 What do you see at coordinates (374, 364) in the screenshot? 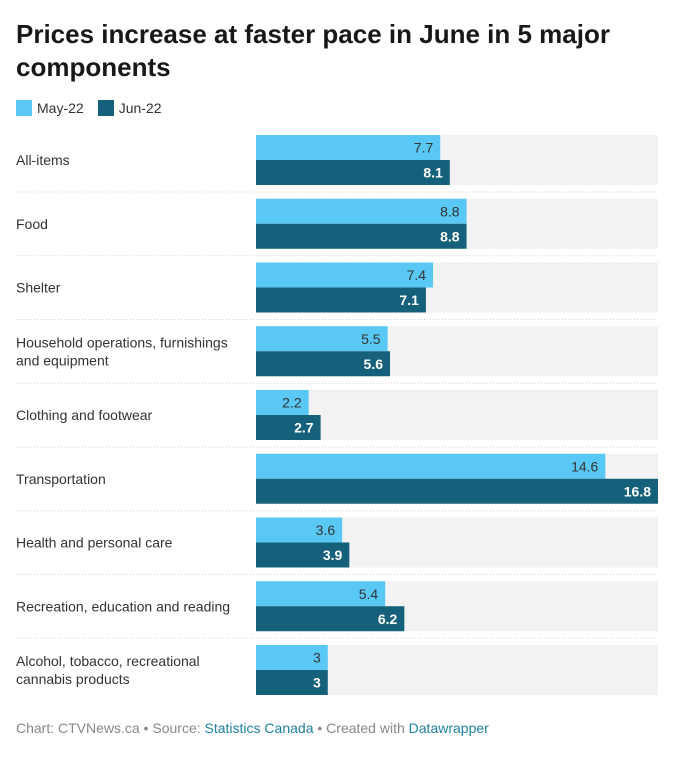
I see `value-label-jun-22: 5.6` at bounding box center [374, 364].